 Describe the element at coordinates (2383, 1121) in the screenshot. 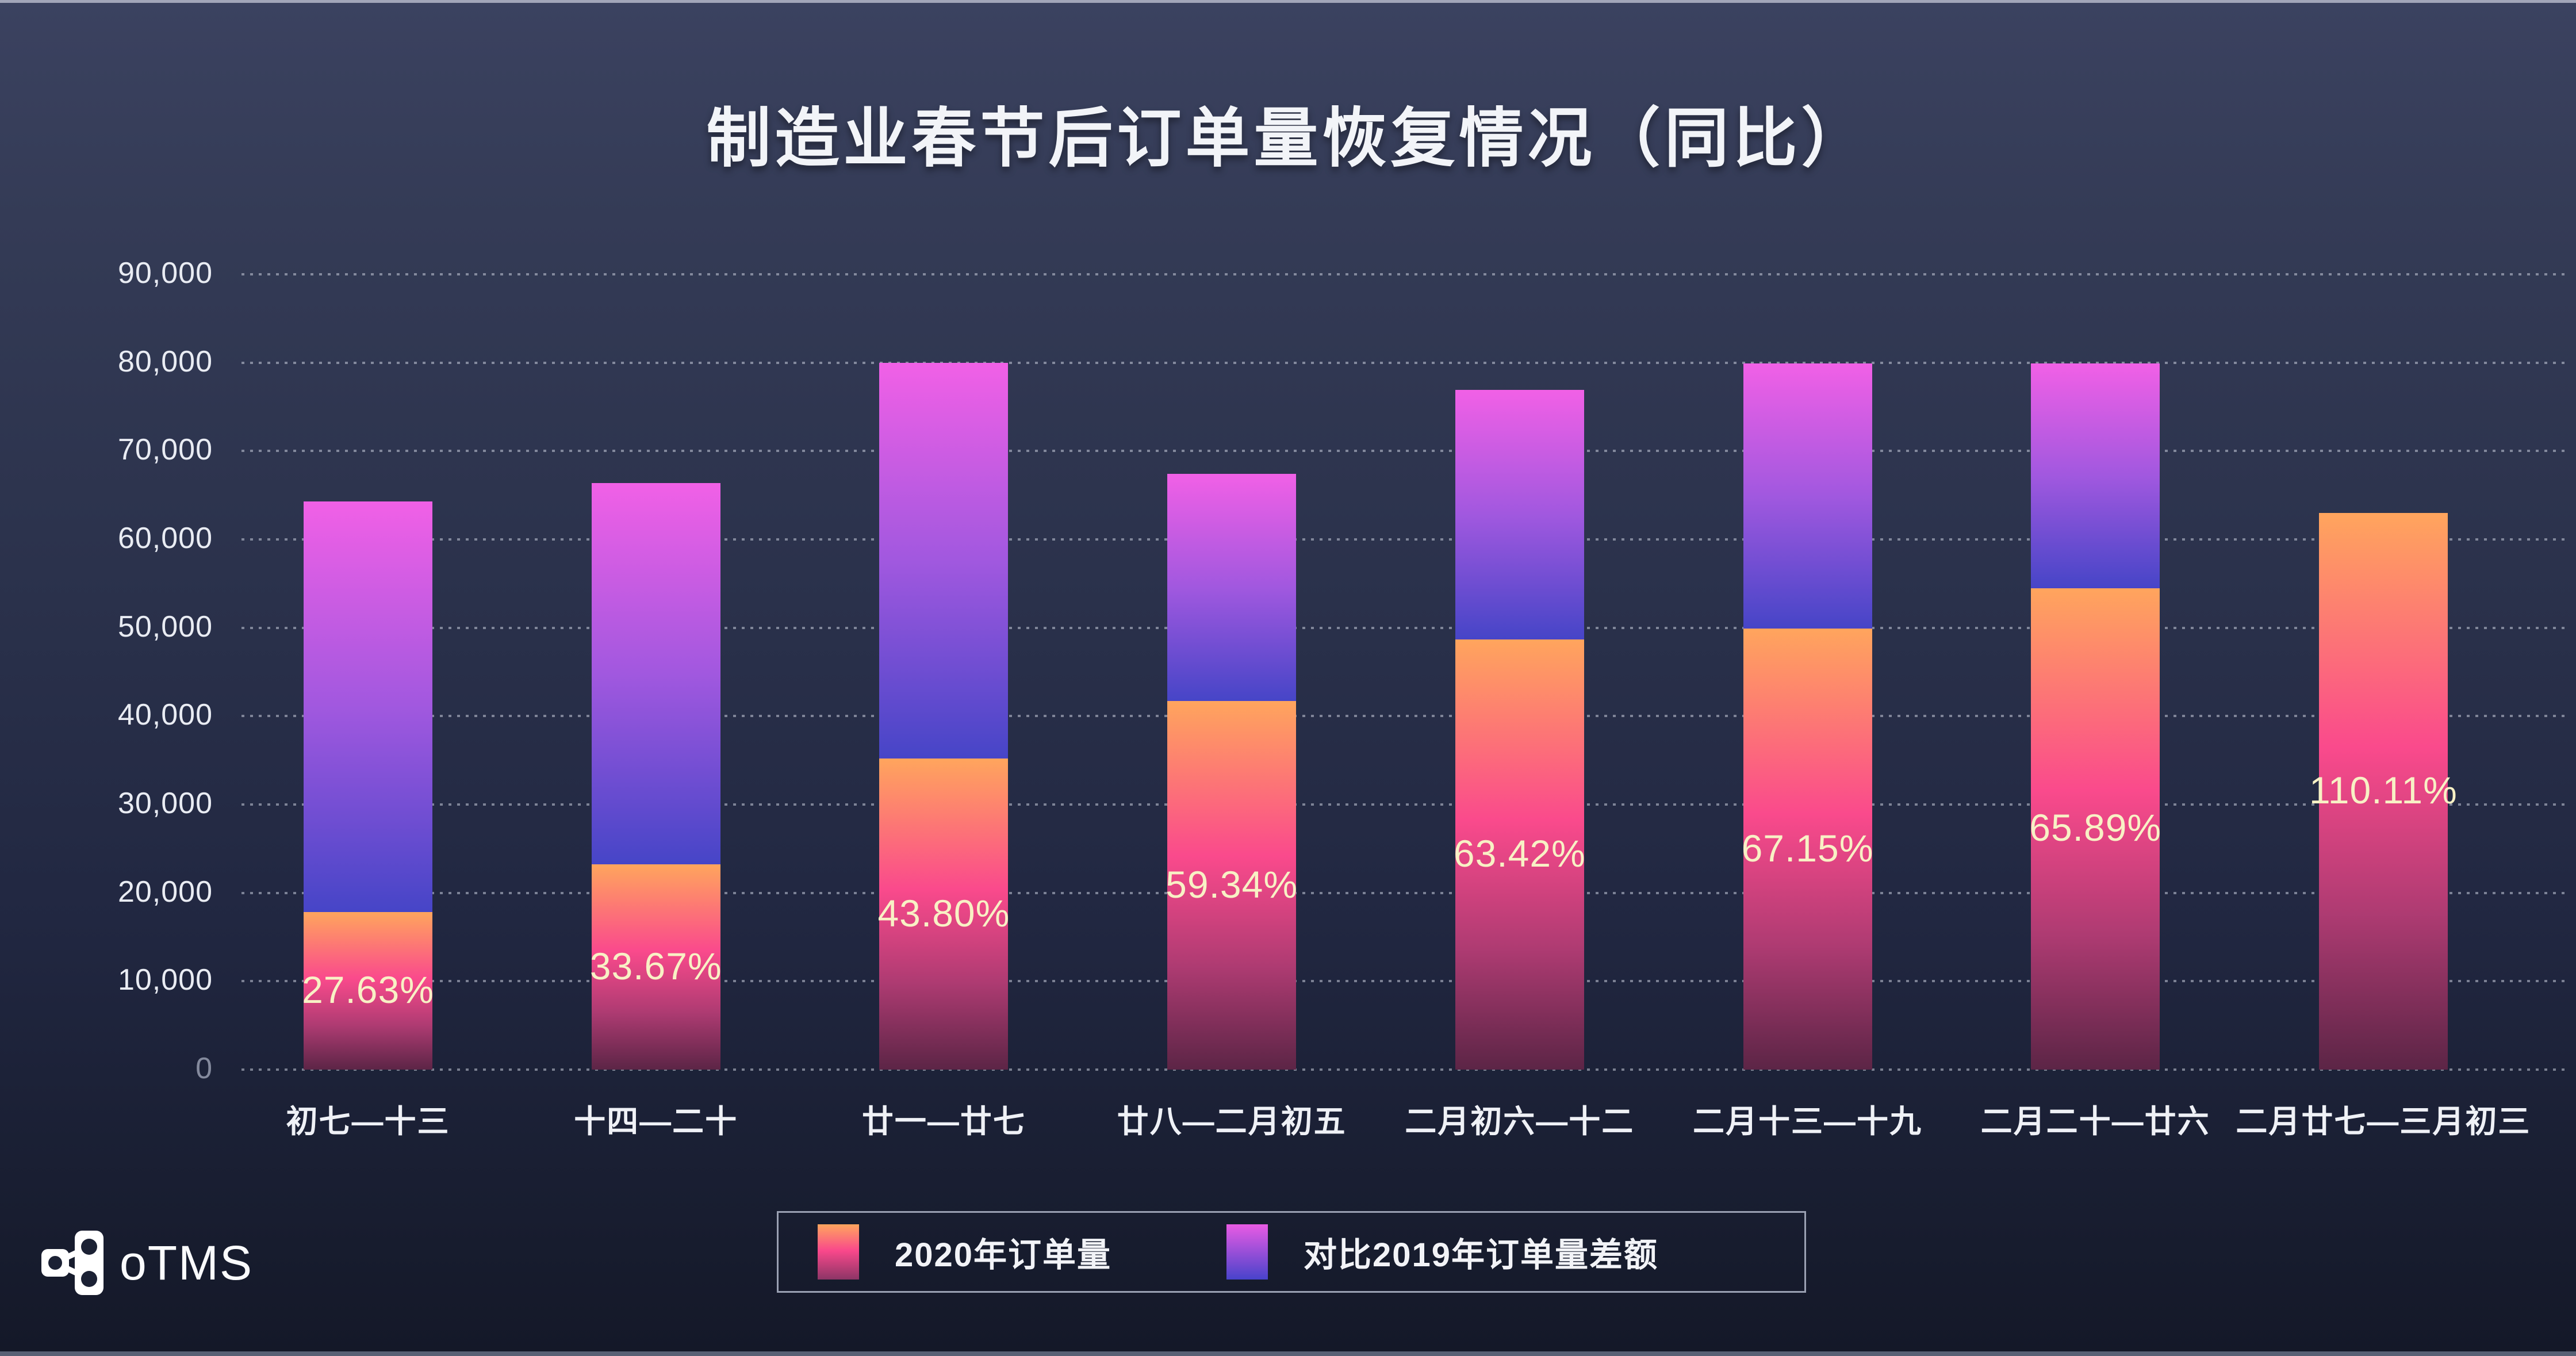

I see `x-category-label: 二月廿七—三月初三` at that location.